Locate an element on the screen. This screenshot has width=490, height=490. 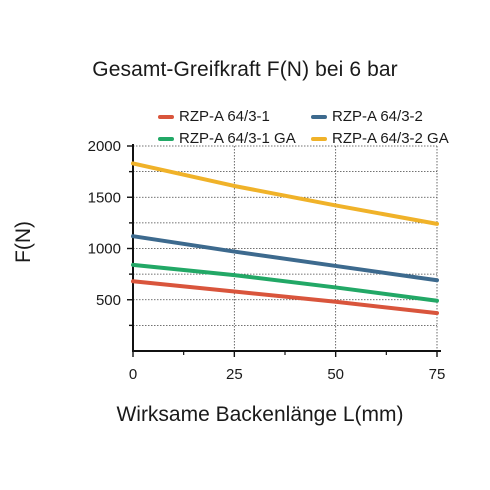
legend-item-series-4: RZP-A 64/3-2 GA is located at coordinates (380, 138).